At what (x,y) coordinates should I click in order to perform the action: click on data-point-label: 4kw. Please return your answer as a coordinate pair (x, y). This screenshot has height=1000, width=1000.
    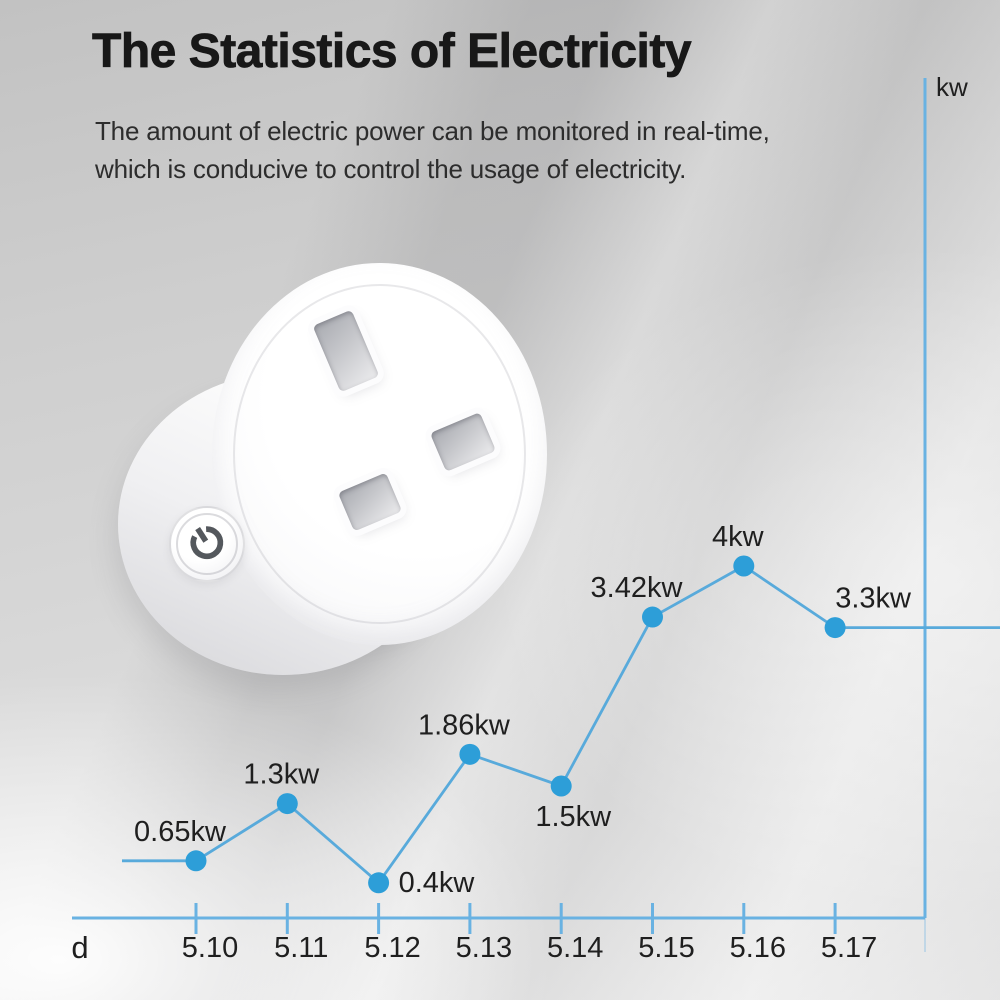
    Looking at the image, I should click on (738, 537).